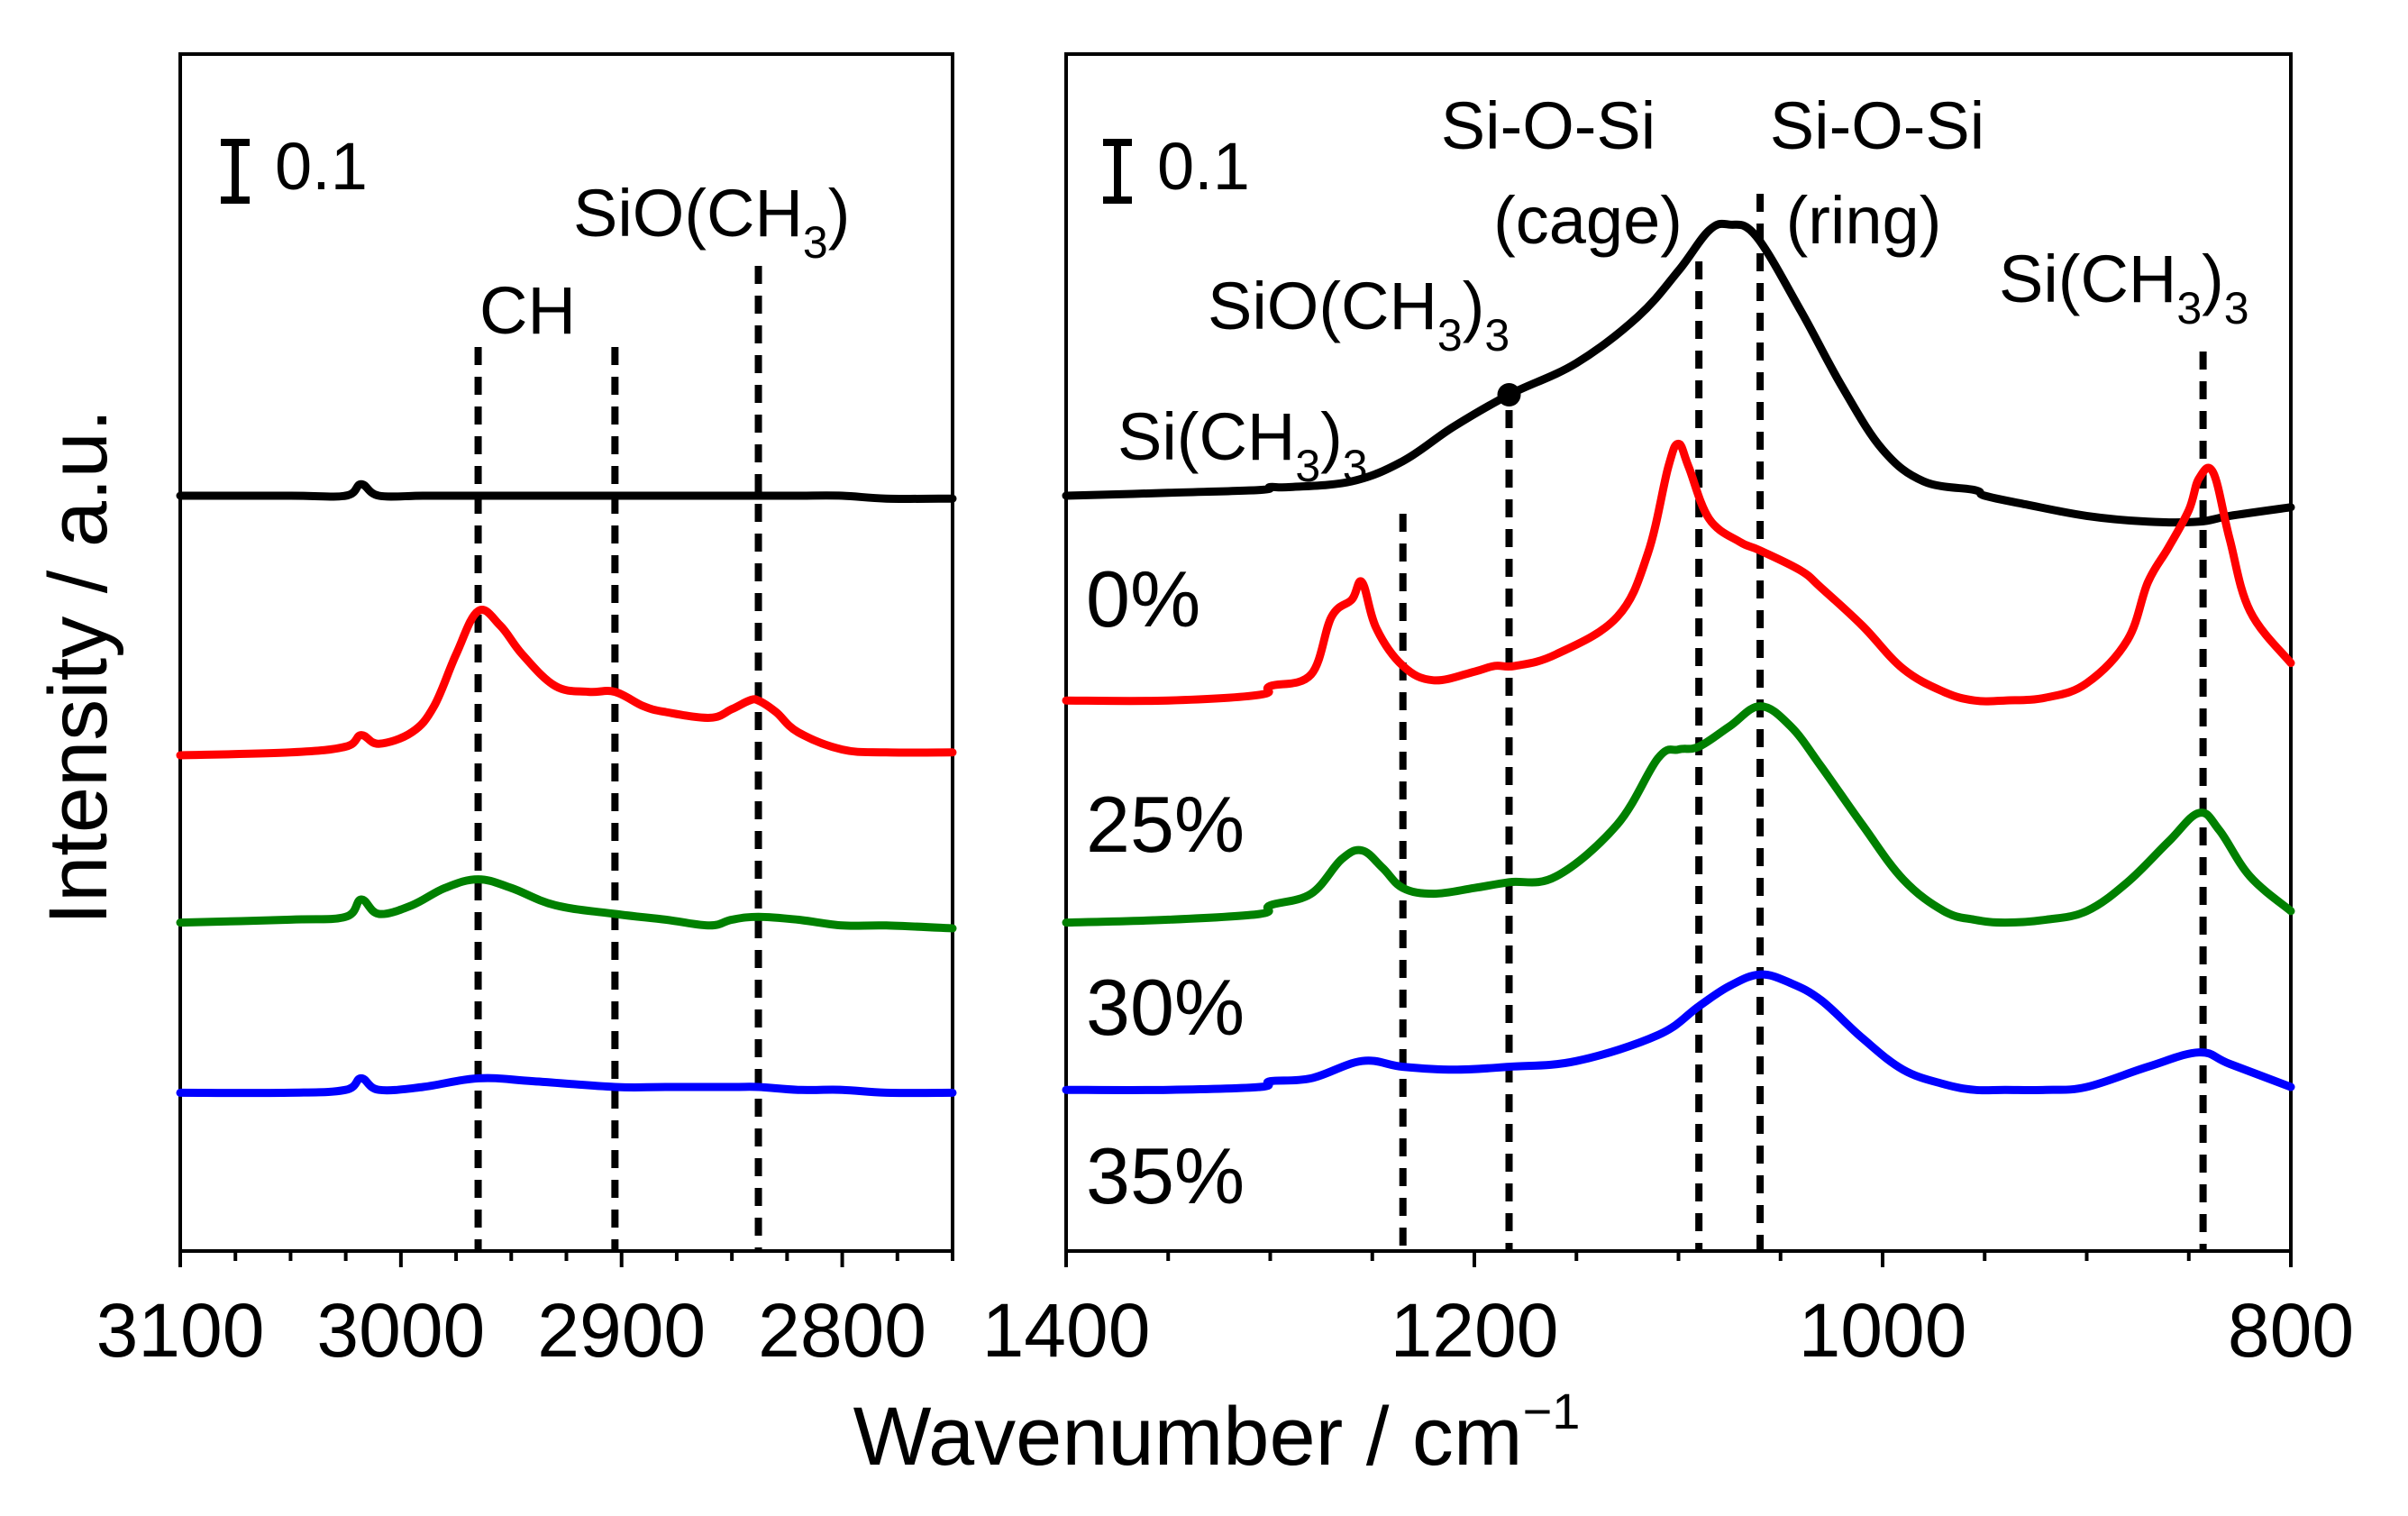 The width and height of the screenshot is (2408, 1516). I want to click on right-annotation-sios-cage-line2: (cage), so click(1588, 220).